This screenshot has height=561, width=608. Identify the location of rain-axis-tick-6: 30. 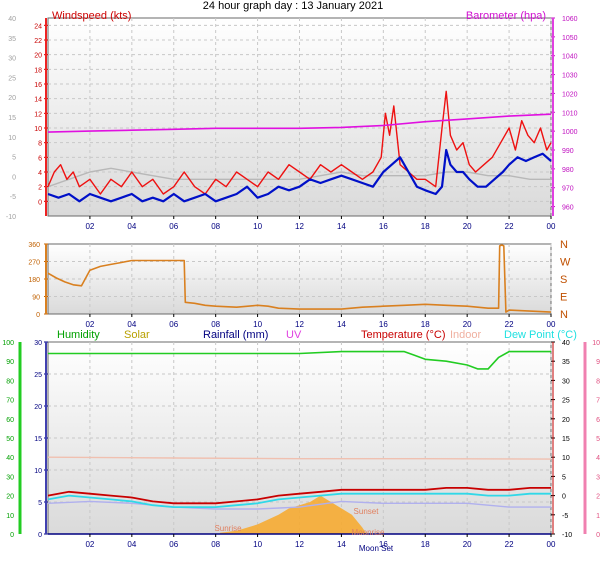
(38, 343).